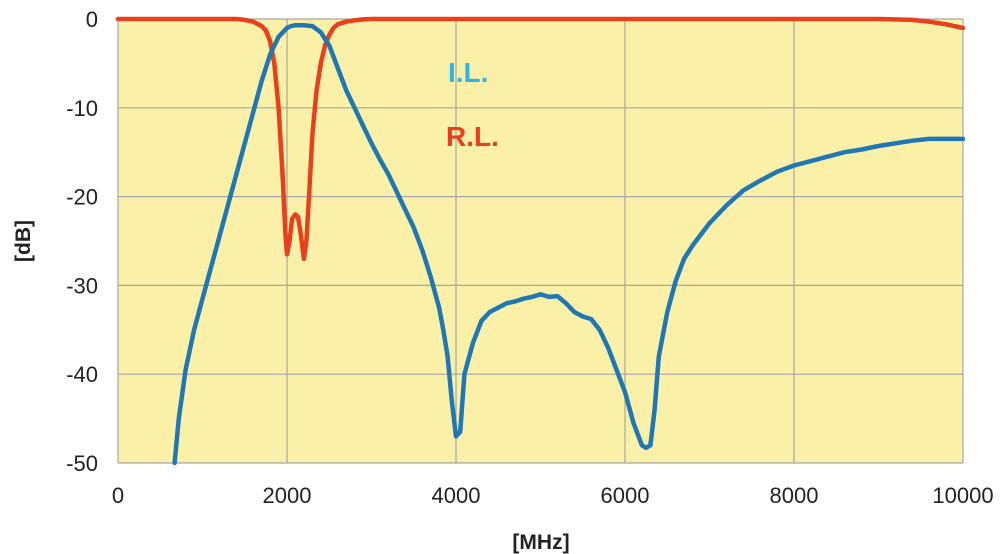  I want to click on y-tick-label: -50, so click(82, 463).